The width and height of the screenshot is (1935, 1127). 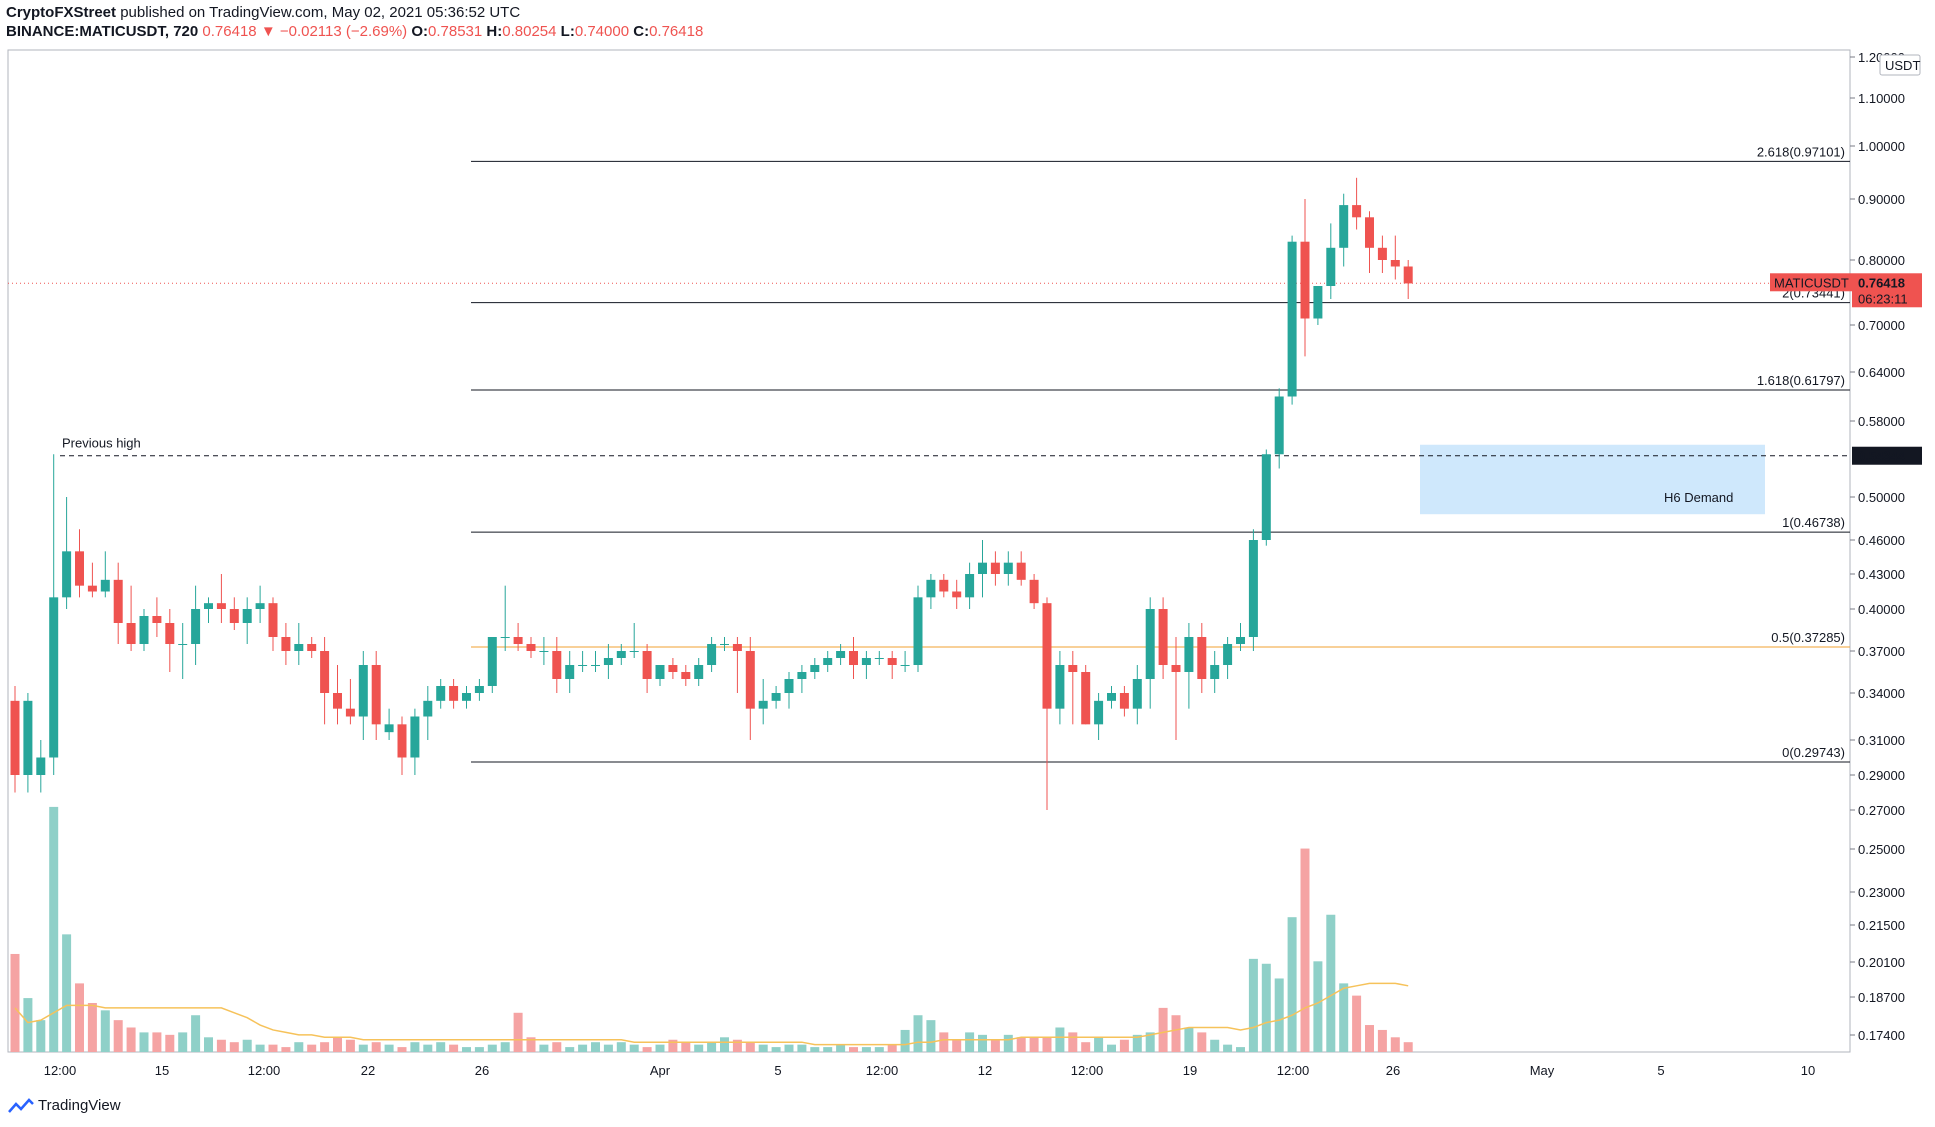 What do you see at coordinates (1881, 282) in the screenshot?
I see `current-price-label: 0.76418` at bounding box center [1881, 282].